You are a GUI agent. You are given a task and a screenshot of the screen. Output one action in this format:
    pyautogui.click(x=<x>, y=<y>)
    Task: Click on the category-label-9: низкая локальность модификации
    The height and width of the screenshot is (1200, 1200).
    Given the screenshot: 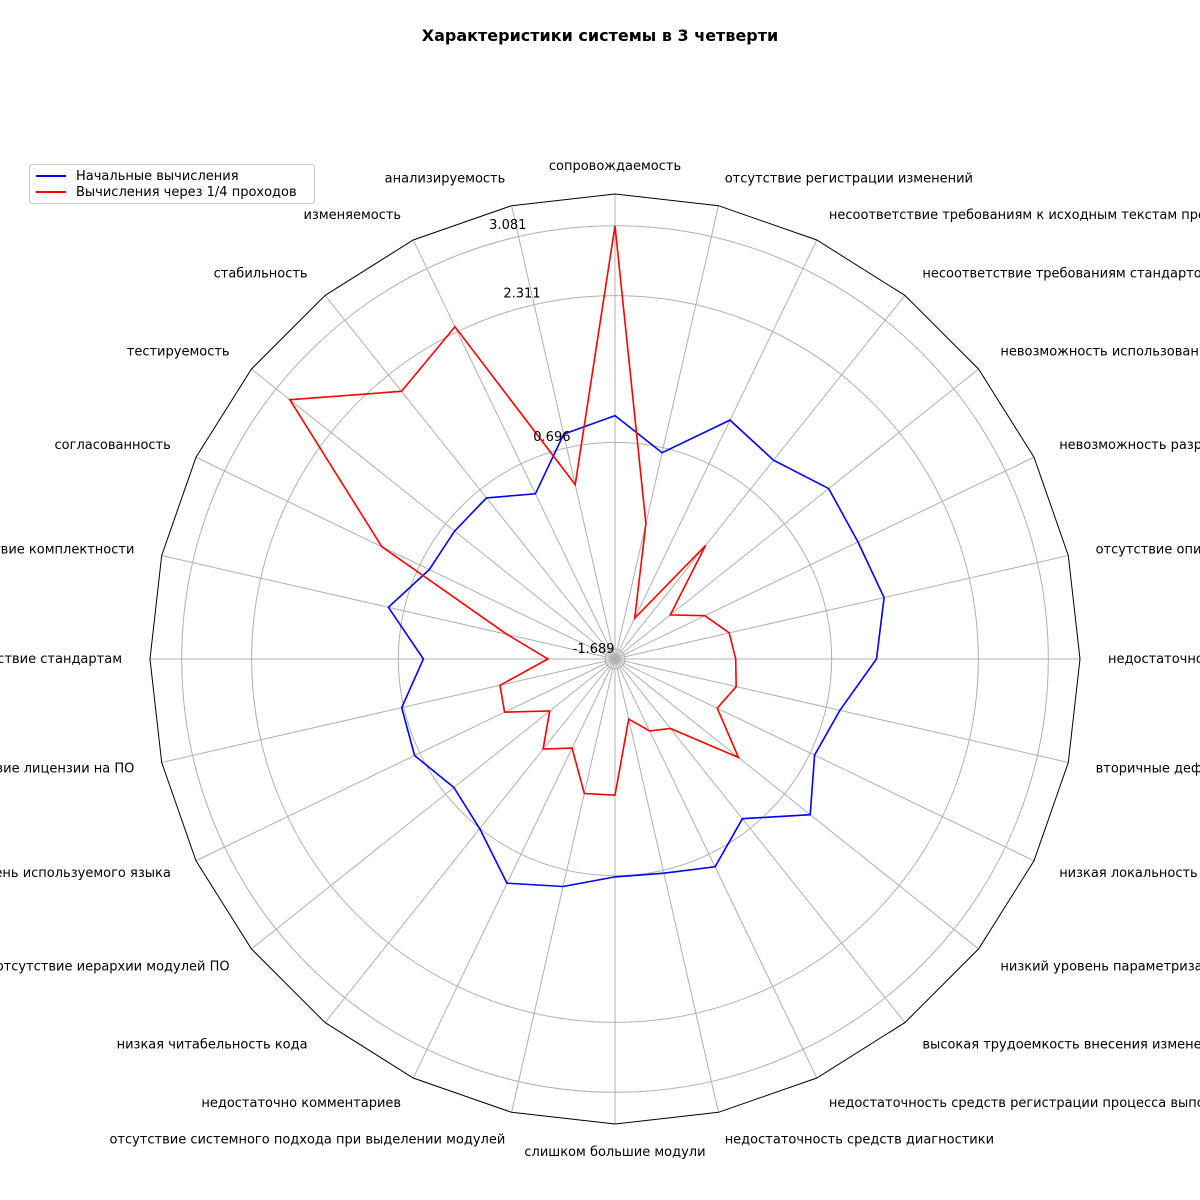 What is the action you would take?
    pyautogui.click(x=1129, y=873)
    